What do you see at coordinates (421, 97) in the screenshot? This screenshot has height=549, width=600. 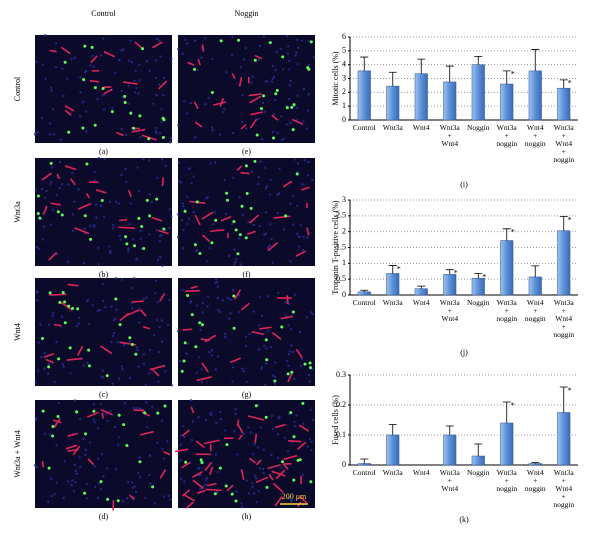 I see `bar` at bounding box center [421, 97].